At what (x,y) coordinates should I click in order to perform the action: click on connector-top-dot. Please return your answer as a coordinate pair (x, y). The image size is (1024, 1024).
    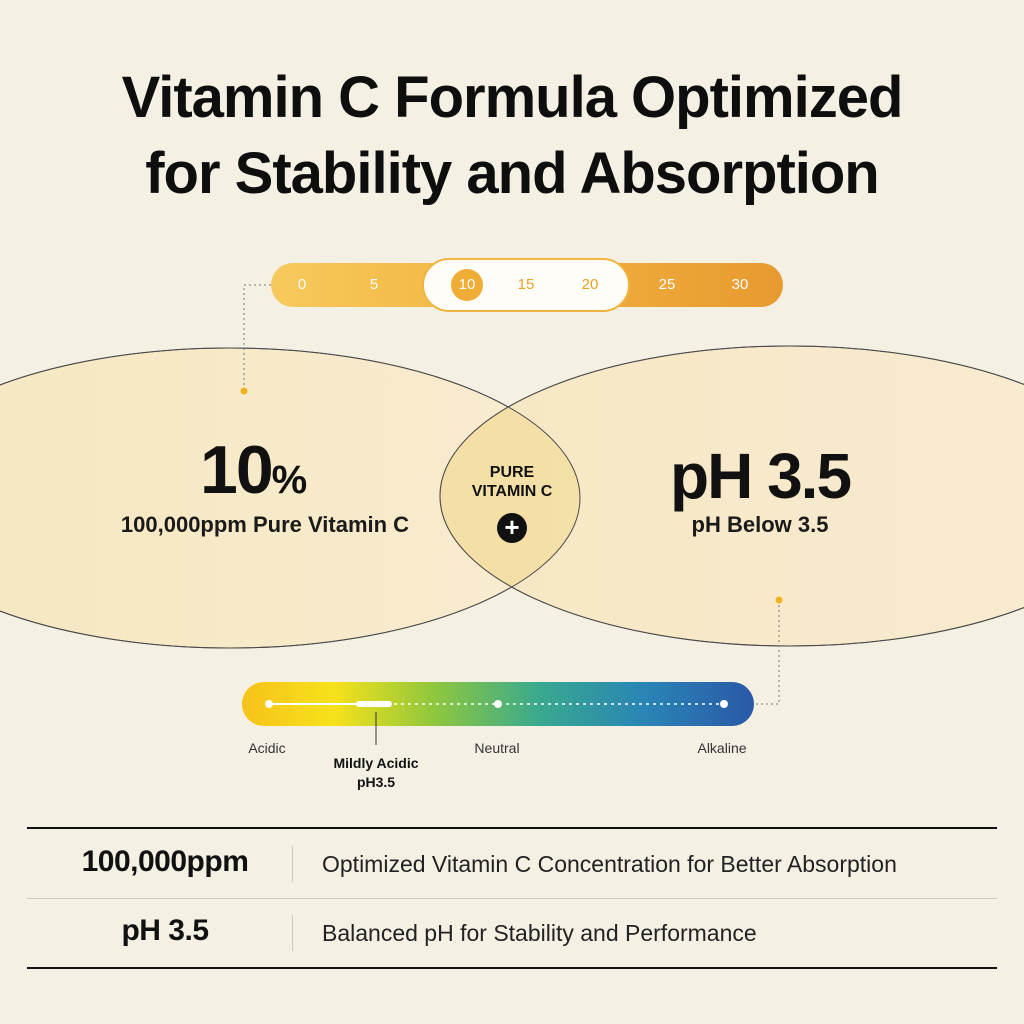
    Looking at the image, I should click on (244, 391).